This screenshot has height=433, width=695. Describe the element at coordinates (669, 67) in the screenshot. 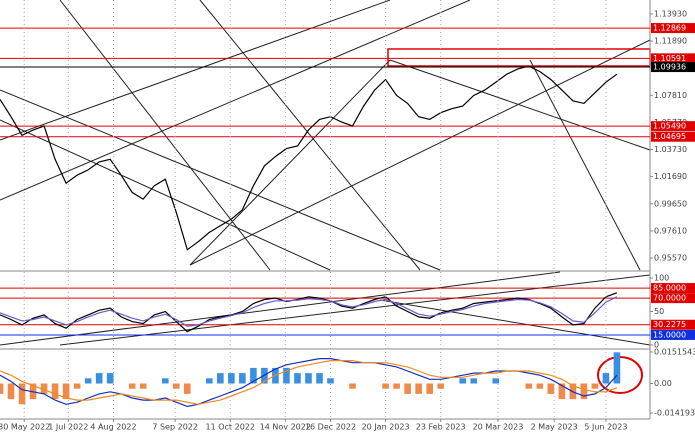

I see `level-label: 1.09936` at that location.